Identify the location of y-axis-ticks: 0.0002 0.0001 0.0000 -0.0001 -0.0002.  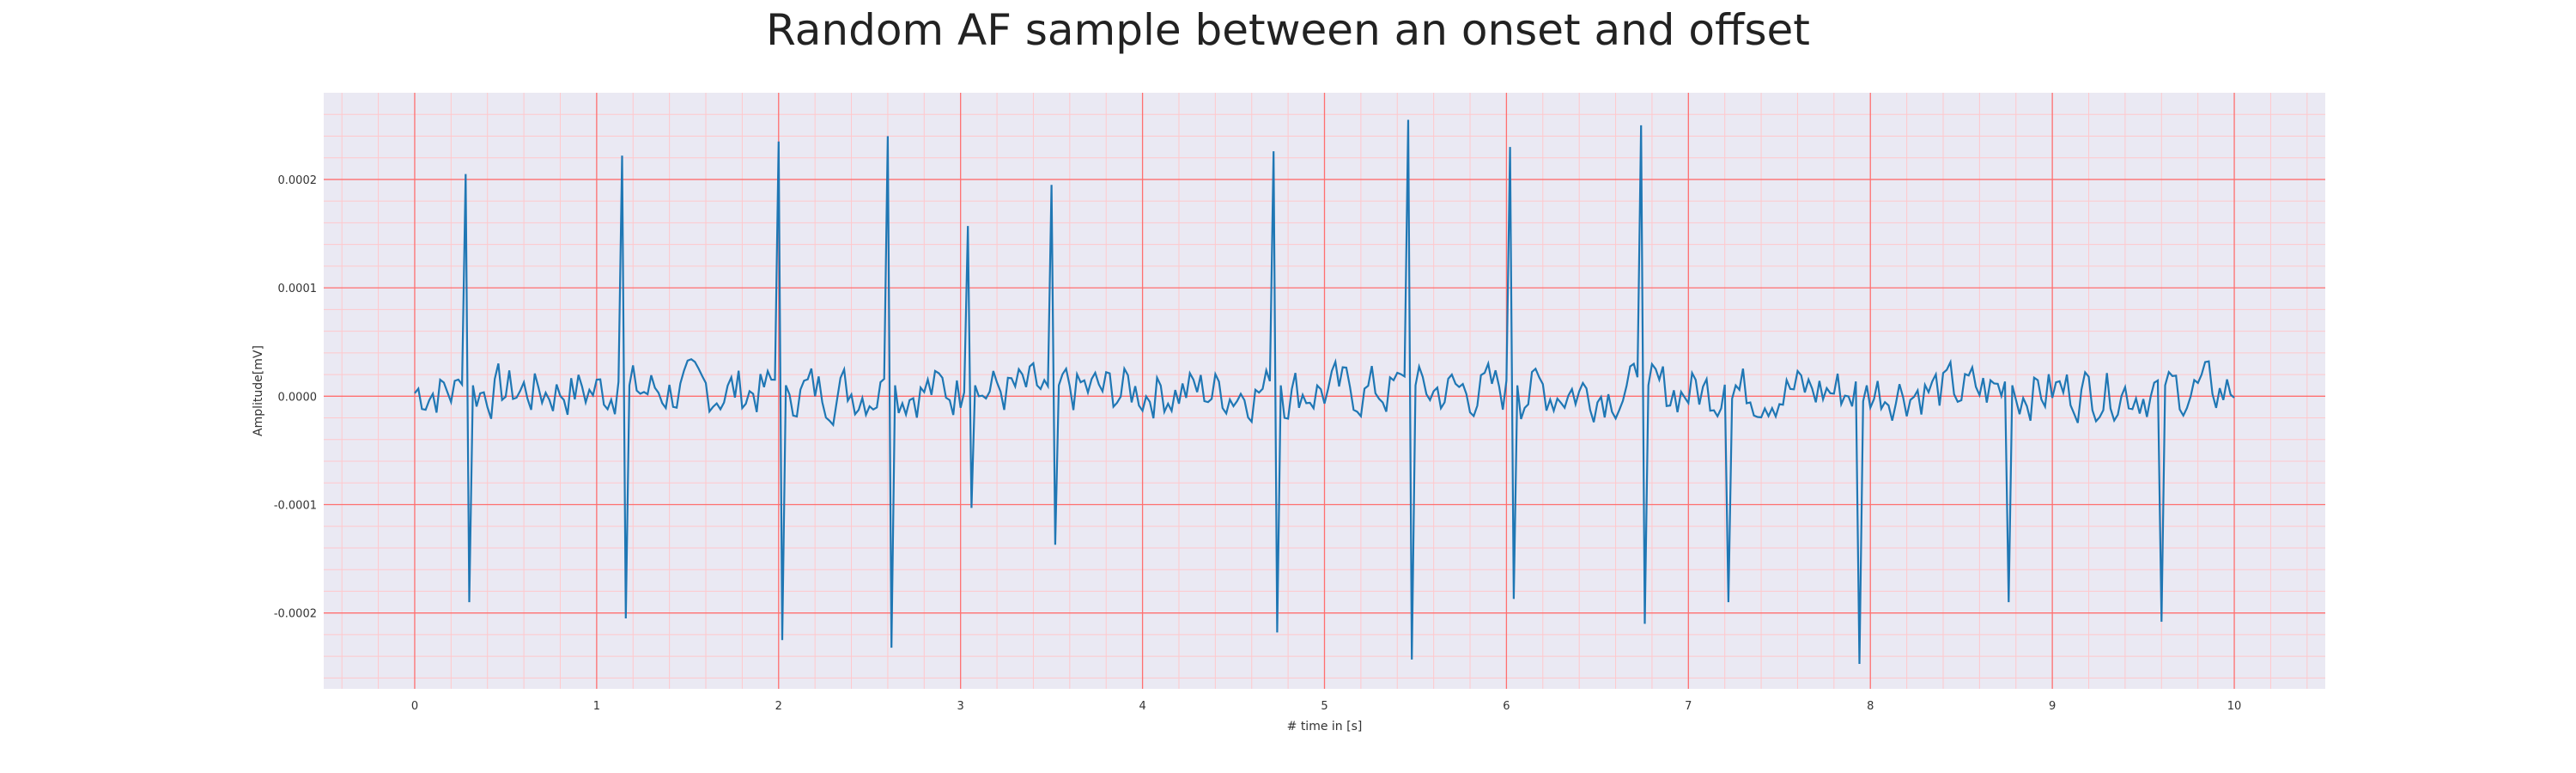
(295, 397).